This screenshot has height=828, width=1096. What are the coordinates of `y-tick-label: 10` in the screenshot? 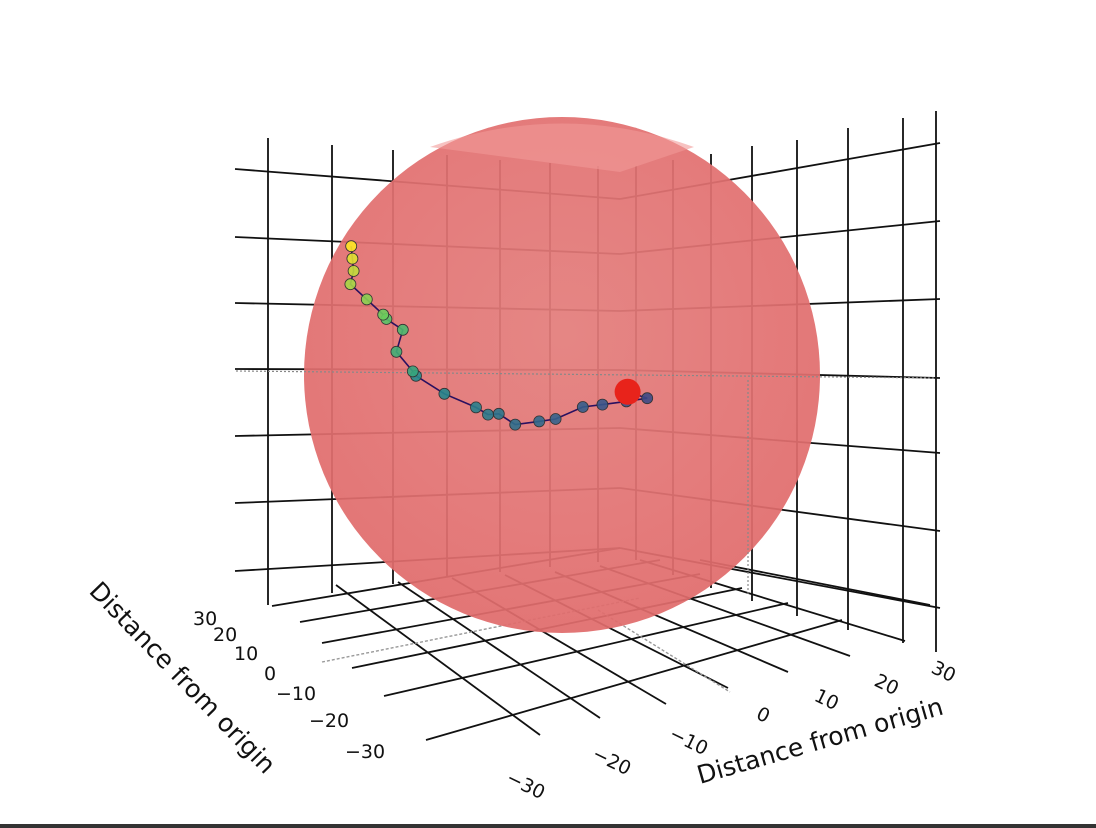 It's located at (246, 654).